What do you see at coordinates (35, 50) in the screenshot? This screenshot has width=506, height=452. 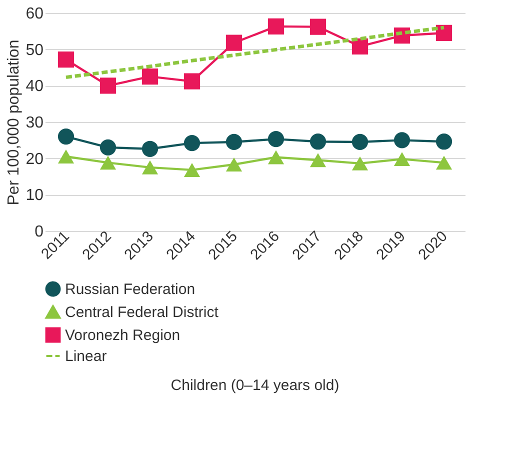 I see `y-tick-label: 50` at bounding box center [35, 50].